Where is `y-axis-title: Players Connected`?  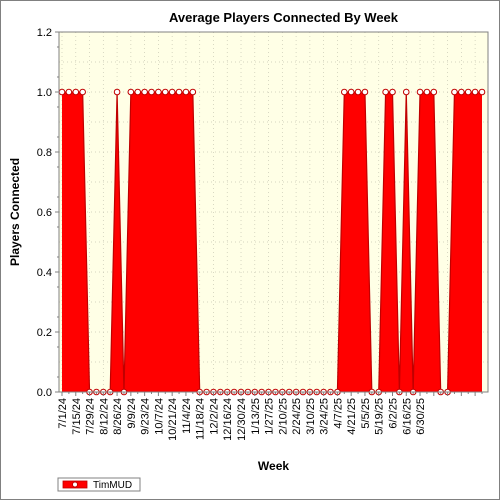
y-axis-title: Players Connected is located at coordinates (15, 212).